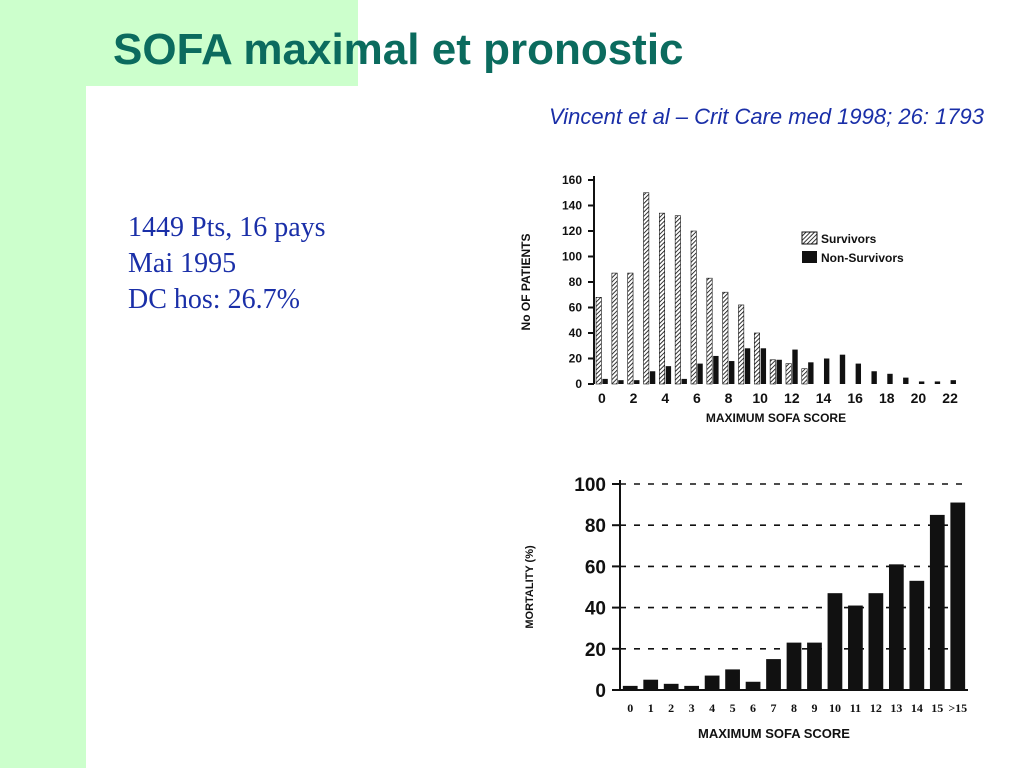  What do you see at coordinates (729, 398) in the screenshot?
I see `patients-x-tick-label: 8` at bounding box center [729, 398].